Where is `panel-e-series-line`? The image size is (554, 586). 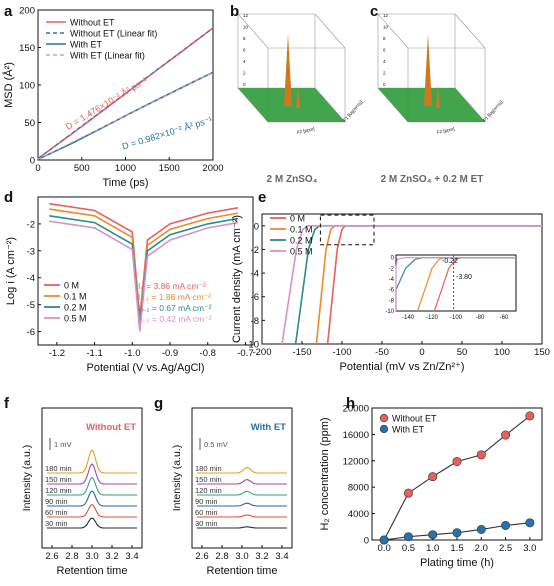 panel-e-series-line is located at coordinates (411, 285).